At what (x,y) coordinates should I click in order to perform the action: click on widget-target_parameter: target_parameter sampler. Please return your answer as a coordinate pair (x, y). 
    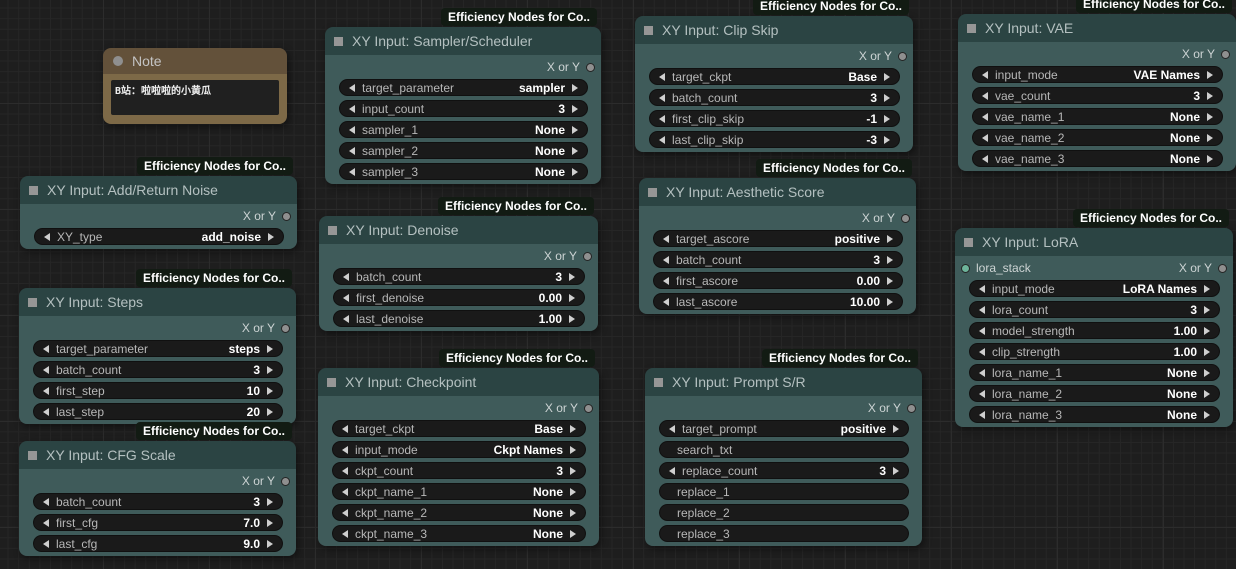
    Looking at the image, I should click on (463, 87).